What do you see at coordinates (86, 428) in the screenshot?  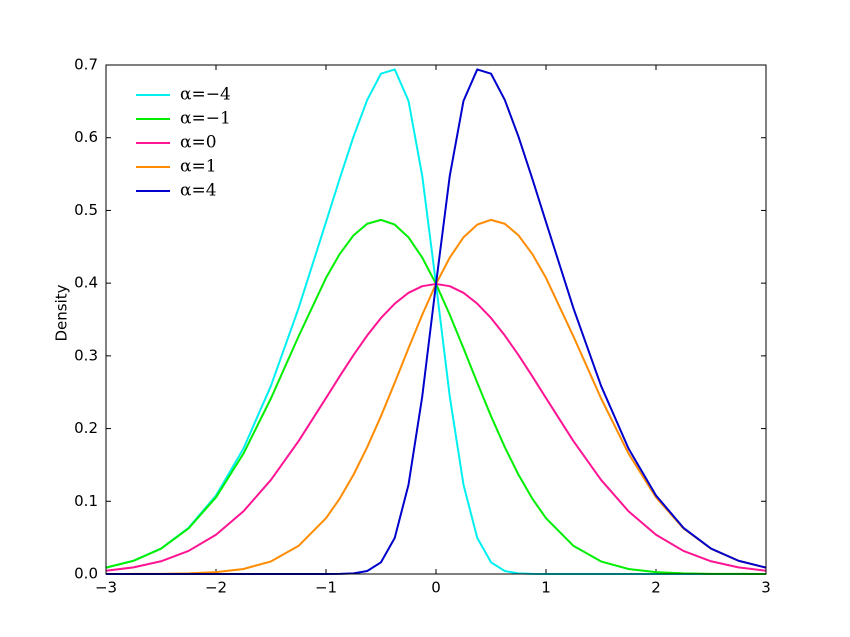 I see `y-tick-label: 0.2` at bounding box center [86, 428].